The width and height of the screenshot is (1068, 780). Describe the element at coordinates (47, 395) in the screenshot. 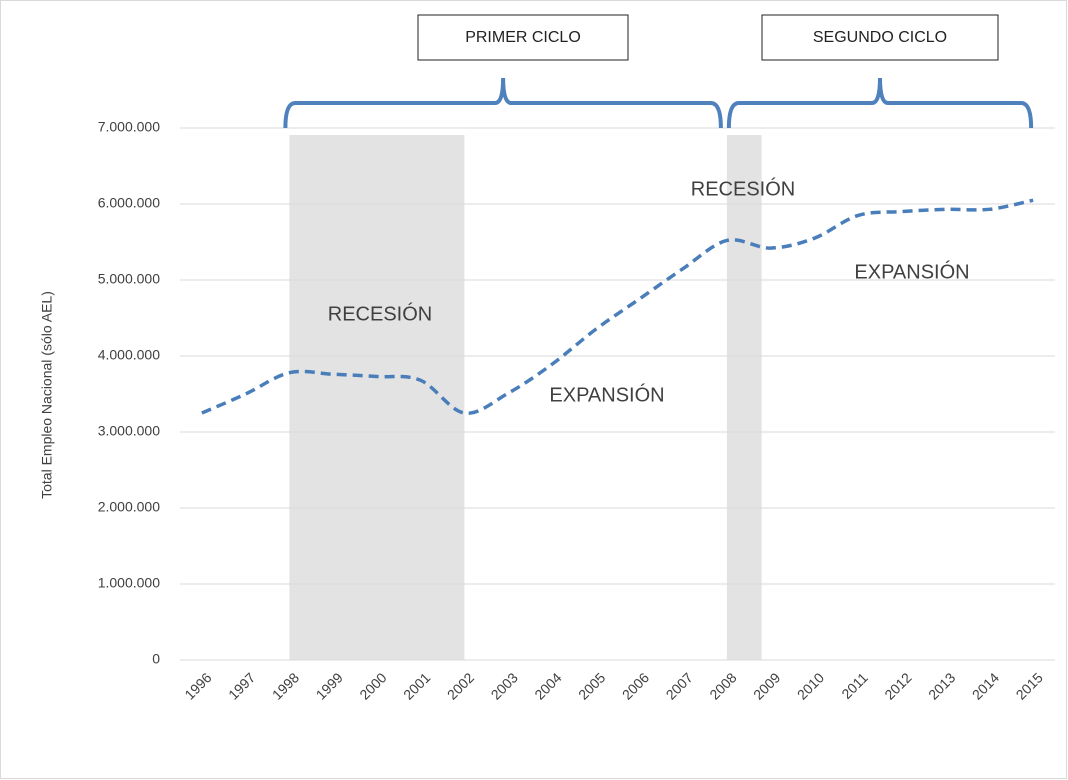

I see `y-axis-label: Total Empleo Nacional (sólo AEL)` at that location.